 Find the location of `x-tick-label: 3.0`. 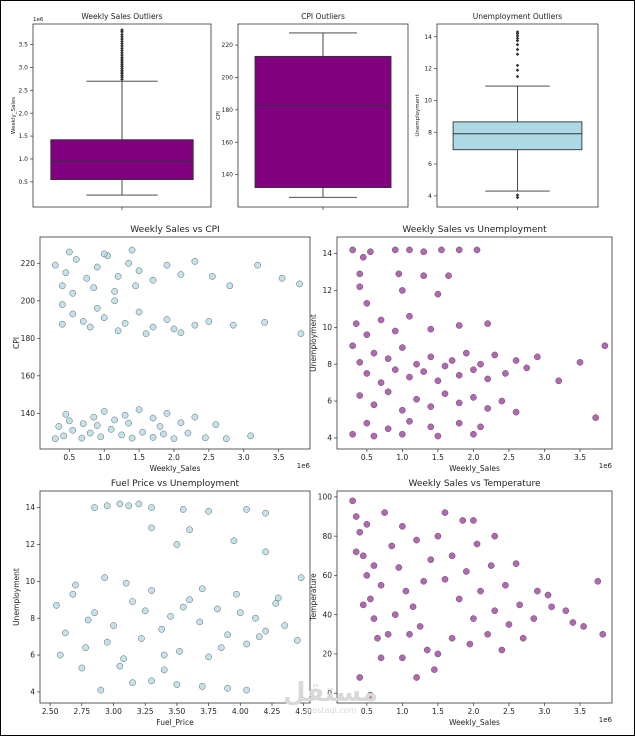

x-tick-label: 3.0 is located at coordinates (545, 711).